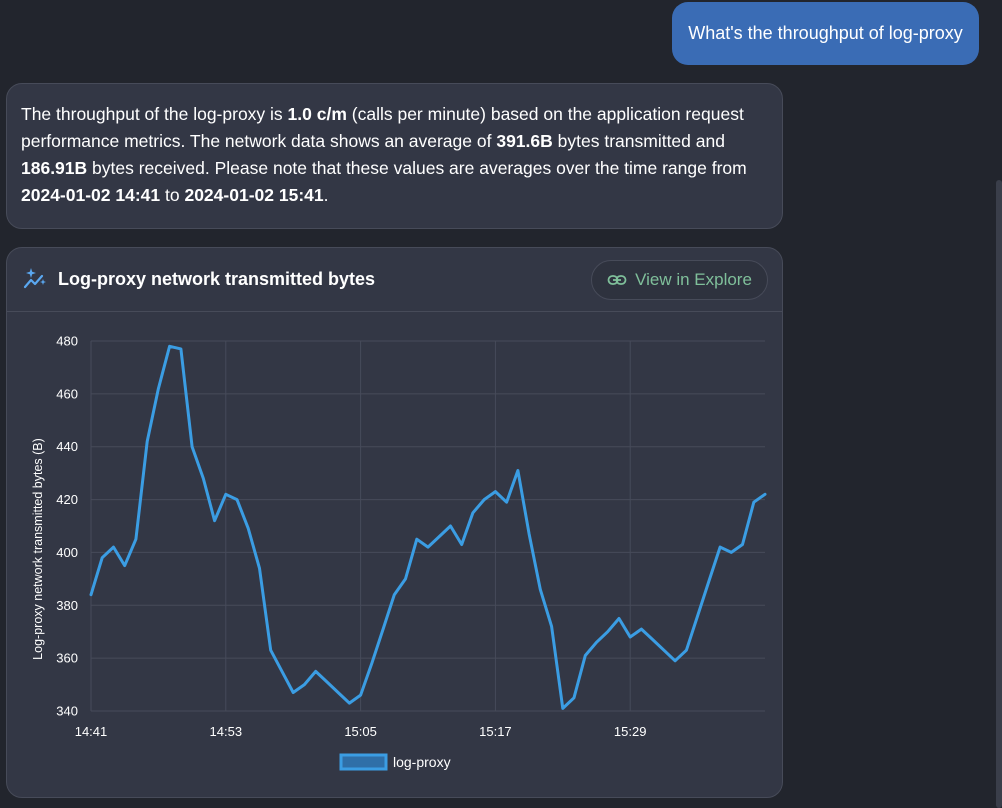 The height and width of the screenshot is (808, 1002). Describe the element at coordinates (217, 279) in the screenshot. I see `chart-title: Log-proxy network transmitted bytes` at that location.